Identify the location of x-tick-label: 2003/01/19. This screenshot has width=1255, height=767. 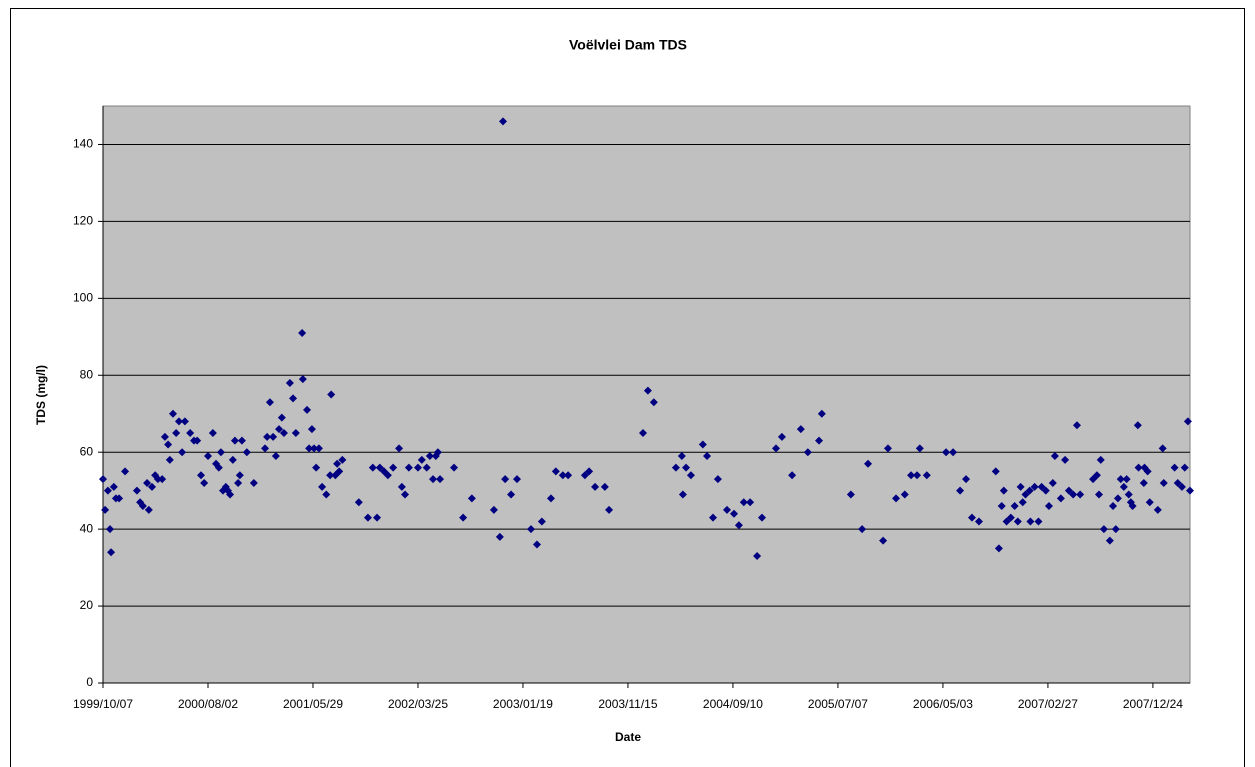
(523, 704).